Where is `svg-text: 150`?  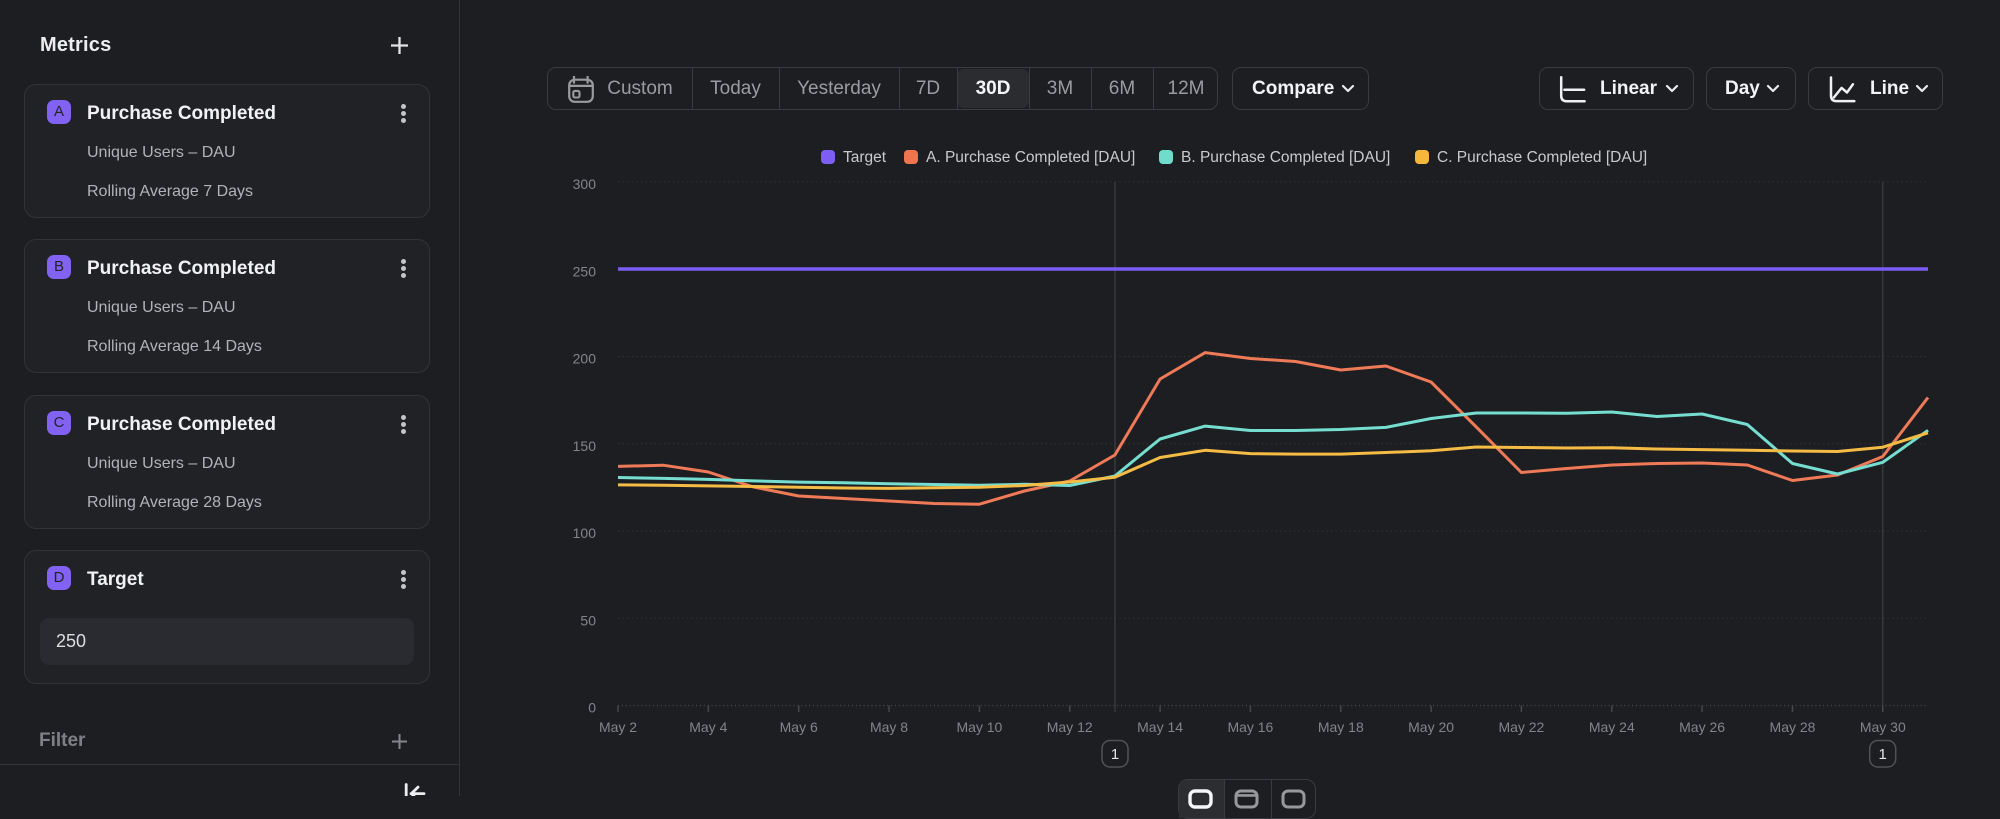 svg-text: 150 is located at coordinates (585, 446).